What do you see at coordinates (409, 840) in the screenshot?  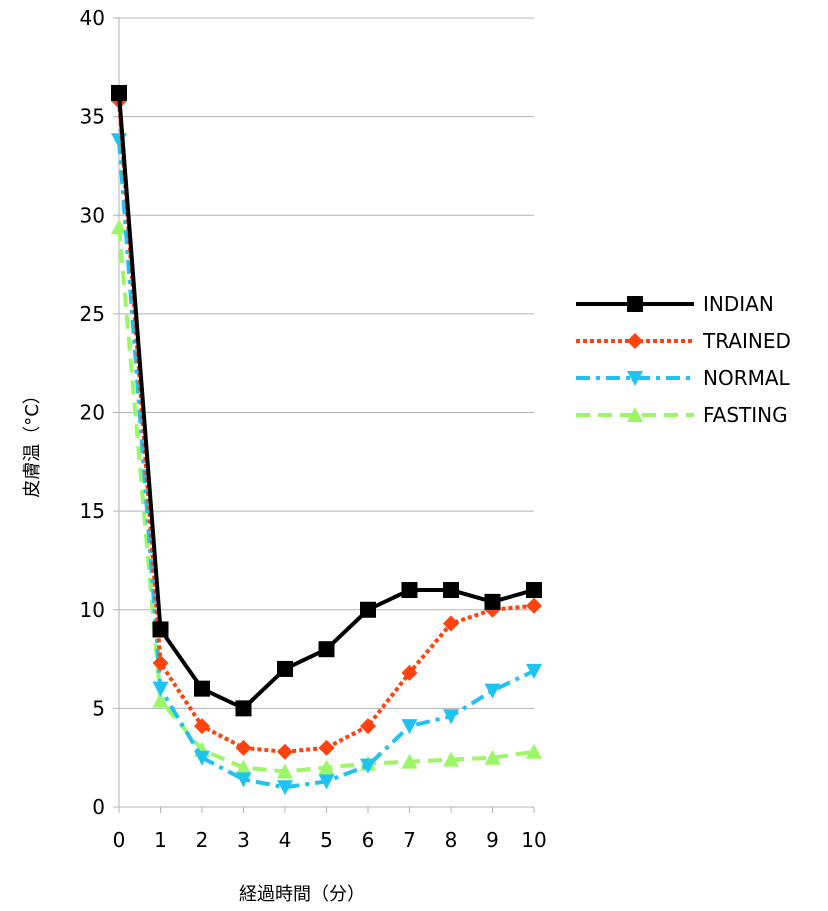 I see `x-tick-label: 7` at bounding box center [409, 840].